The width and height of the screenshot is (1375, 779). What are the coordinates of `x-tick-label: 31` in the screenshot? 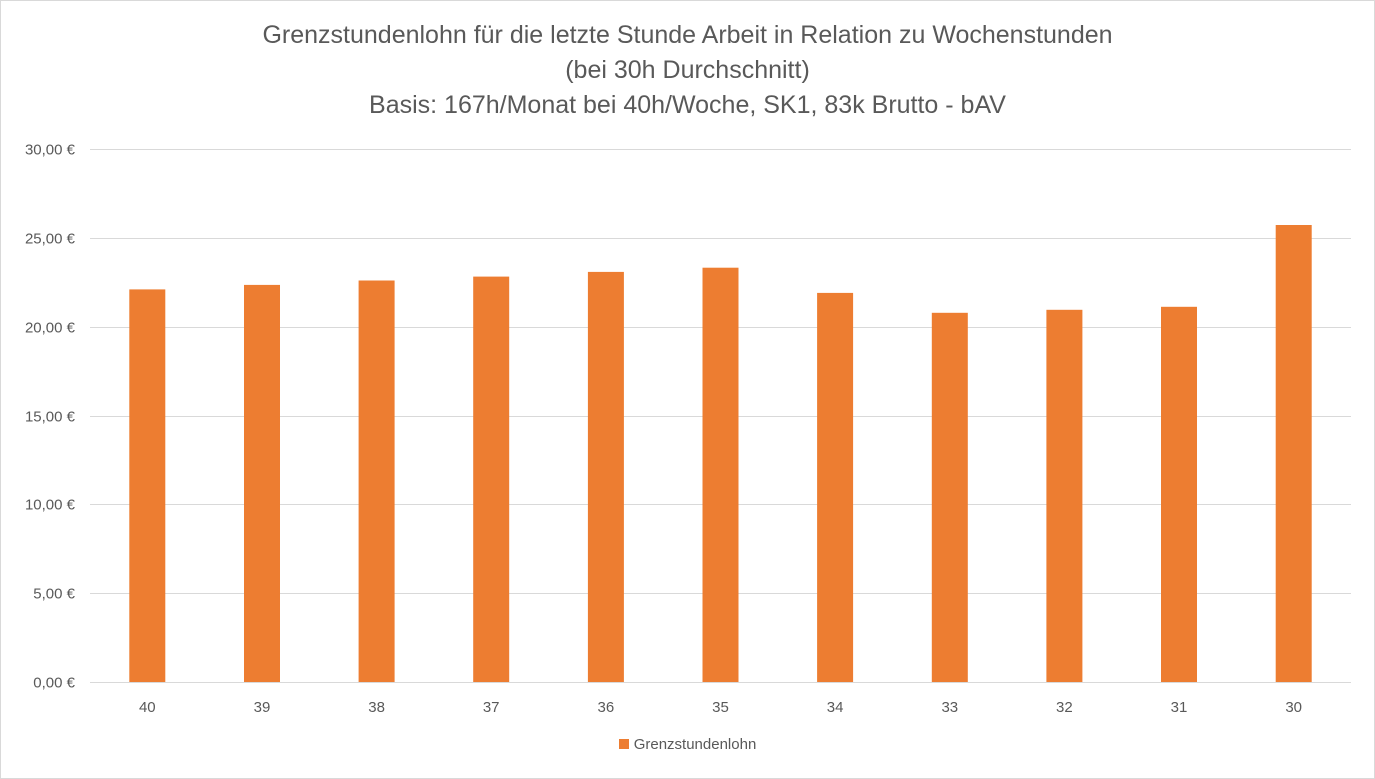 It's located at (1179, 707).